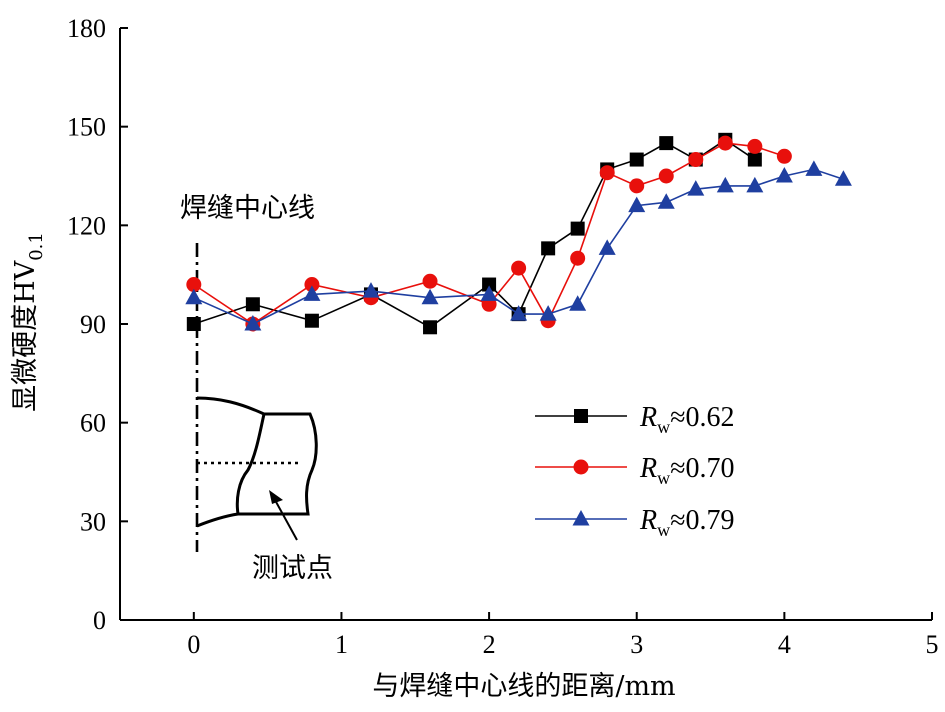 Image resolution: width=945 pixels, height=712 pixels. What do you see at coordinates (634, 470) in the screenshot?
I see `legend-item: Rw≈0.70` at bounding box center [634, 470].